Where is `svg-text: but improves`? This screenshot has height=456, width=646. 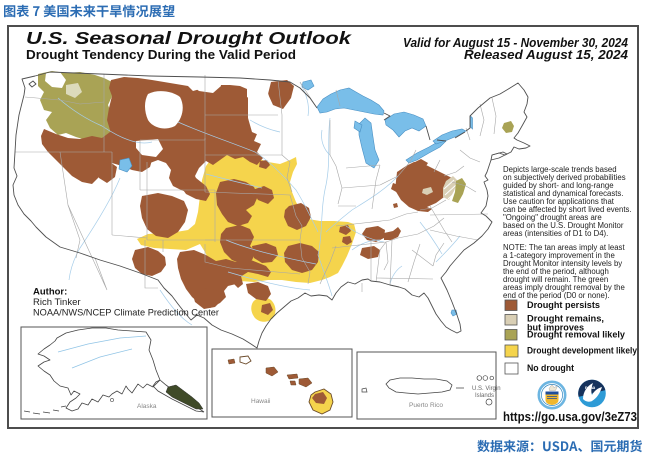 svg-text: but improves is located at coordinates (555, 328).